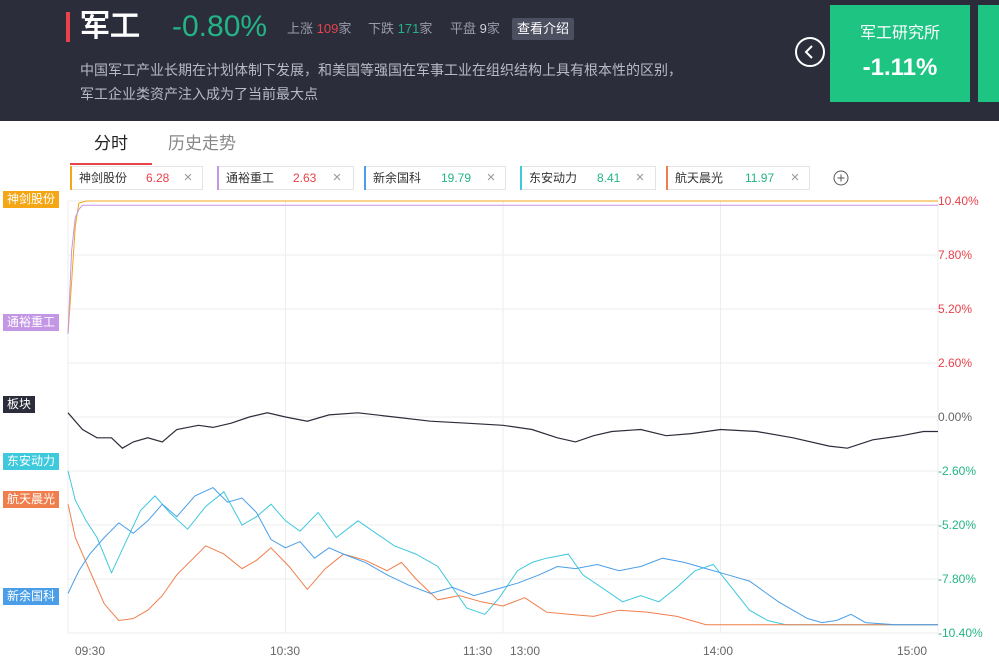 Image resolution: width=999 pixels, height=663 pixels. Describe the element at coordinates (345, 28) in the screenshot. I see `up-unit: 家` at that location.